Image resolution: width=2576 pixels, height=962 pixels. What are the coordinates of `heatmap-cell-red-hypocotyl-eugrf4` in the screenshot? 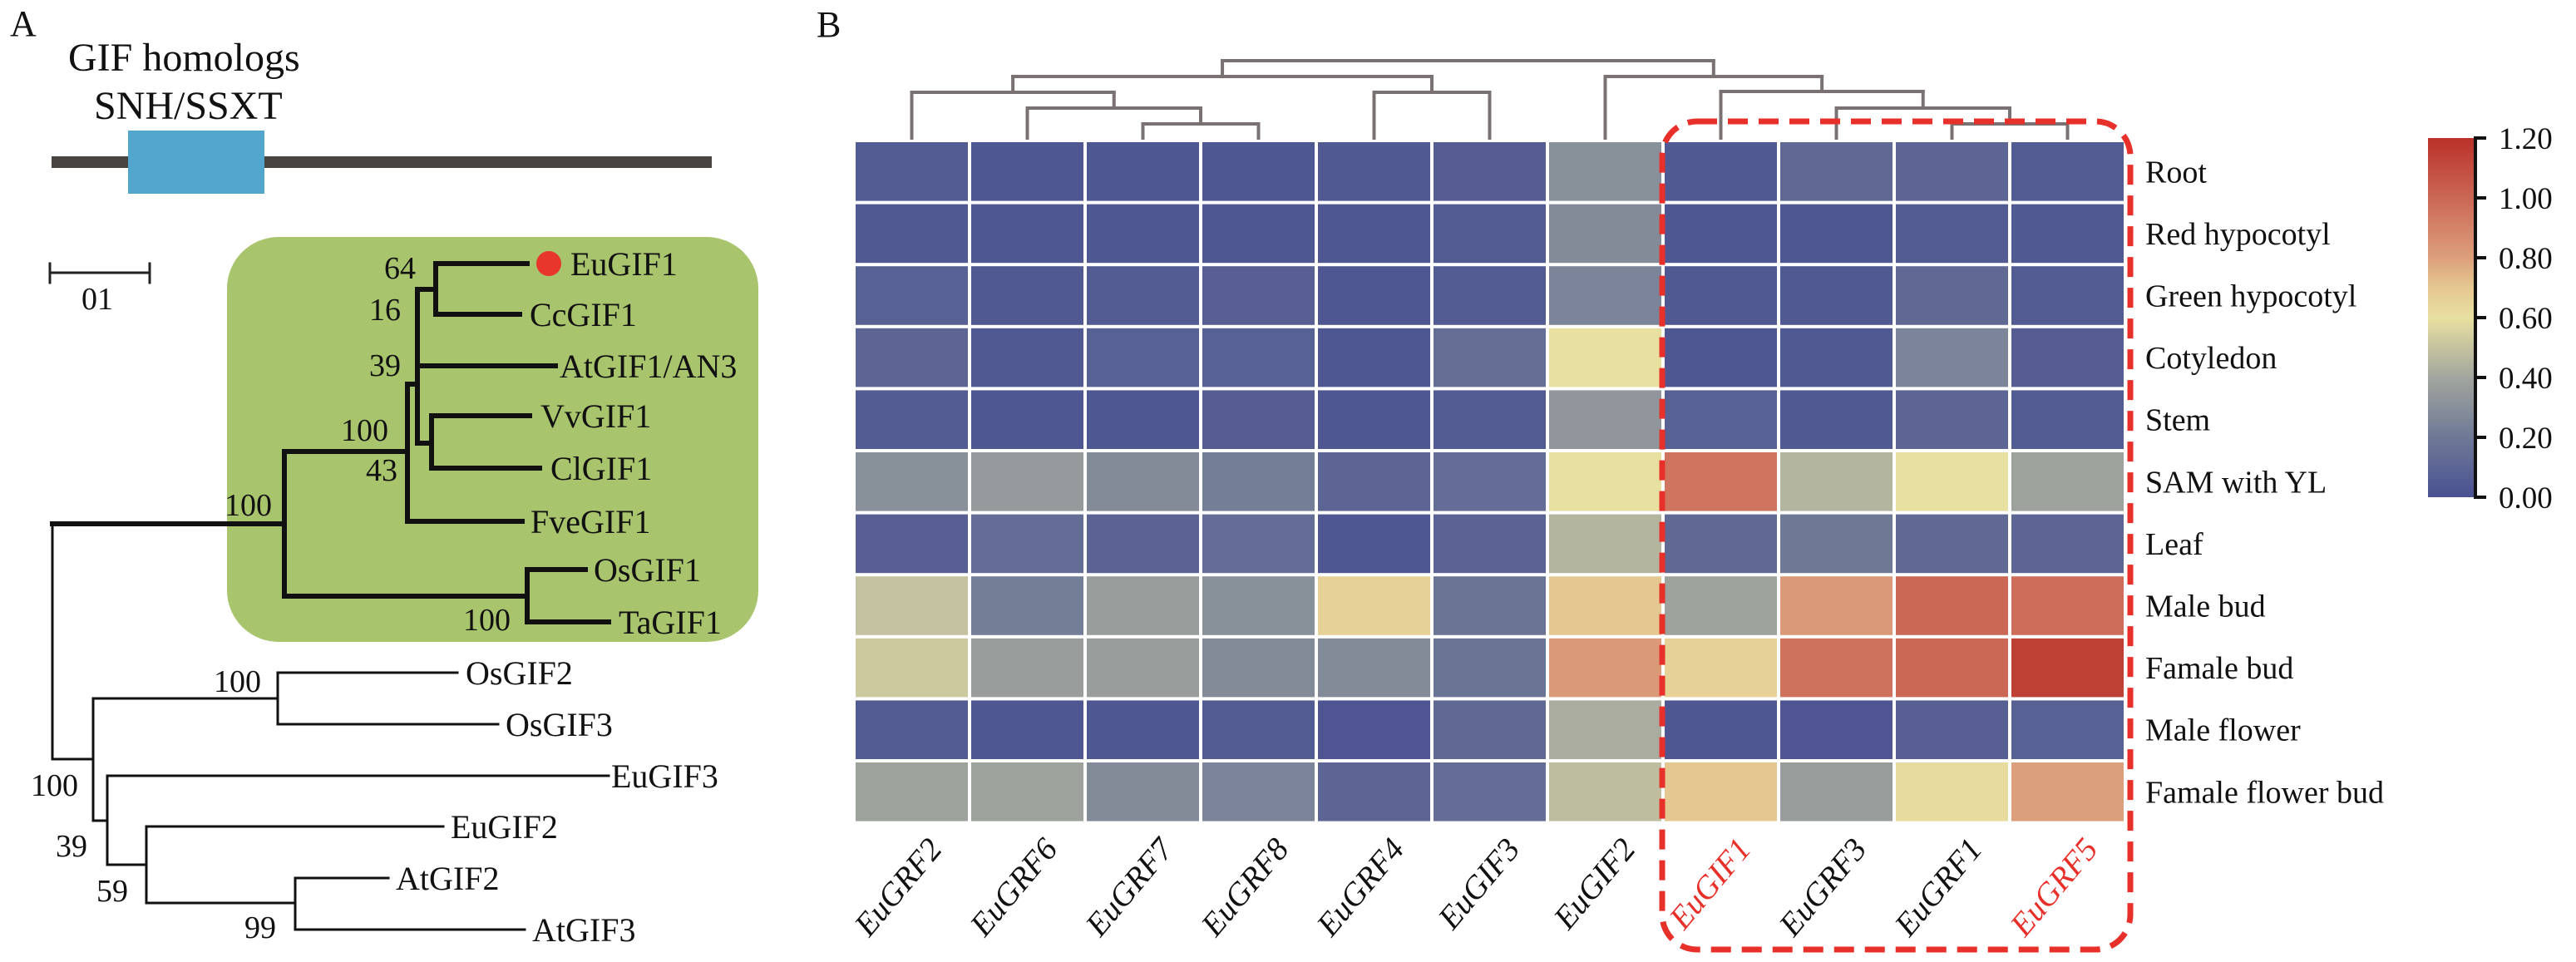 It's located at (1374, 234).